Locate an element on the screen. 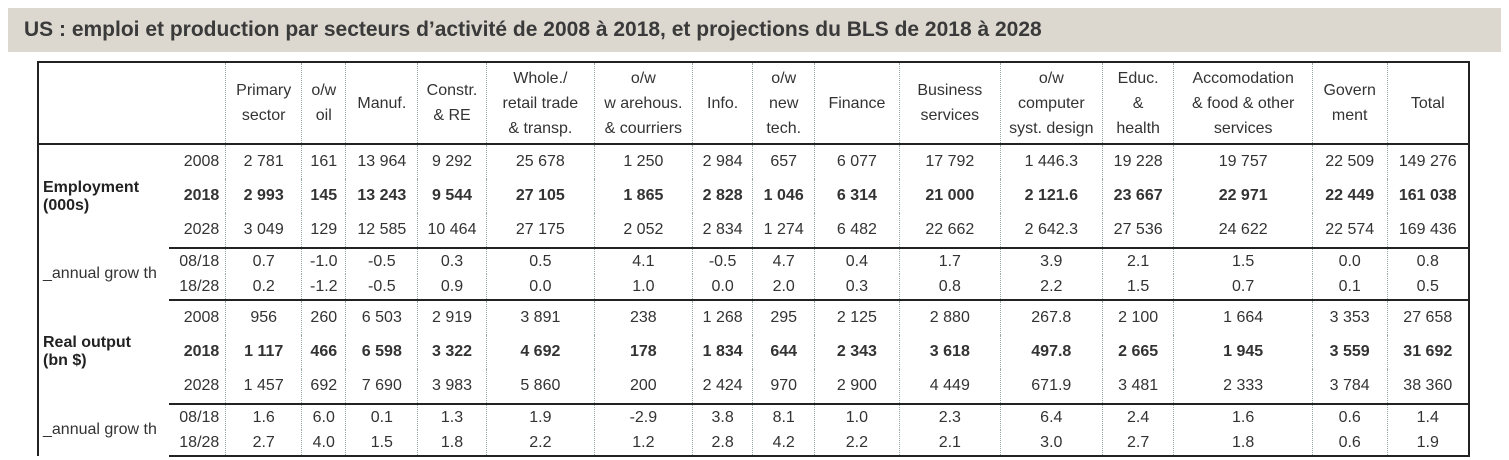  table-cell: 2 993 is located at coordinates (263, 196).